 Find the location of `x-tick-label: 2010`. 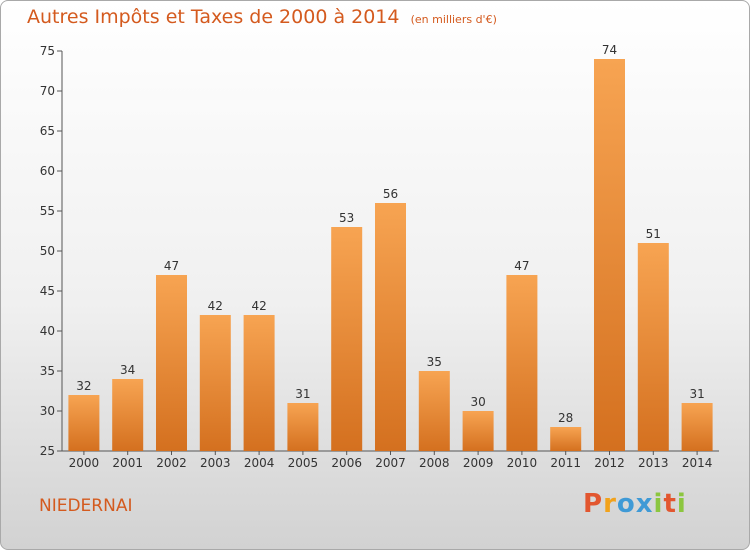

x-tick-label: 2010 is located at coordinates (522, 463).